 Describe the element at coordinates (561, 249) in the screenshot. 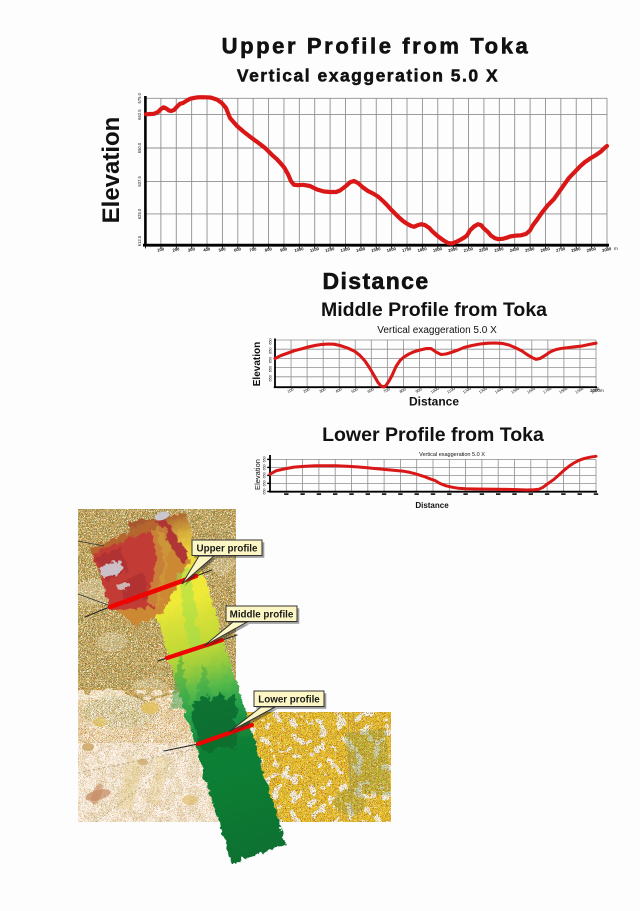

I see `svg-text: 2700` at that location.